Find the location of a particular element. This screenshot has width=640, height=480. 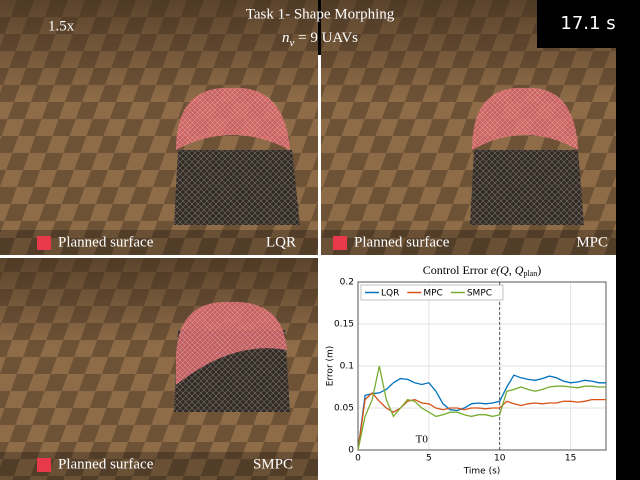

y-tick-label: 0.15 is located at coordinates (344, 325).